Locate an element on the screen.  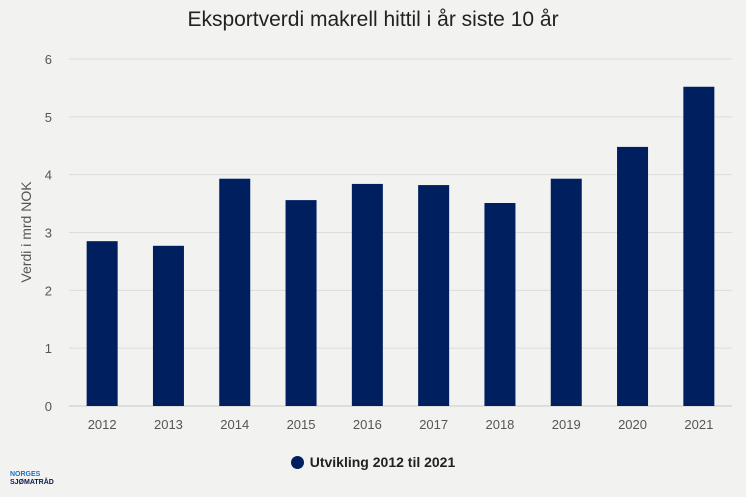
bar-2019 is located at coordinates (566, 292).